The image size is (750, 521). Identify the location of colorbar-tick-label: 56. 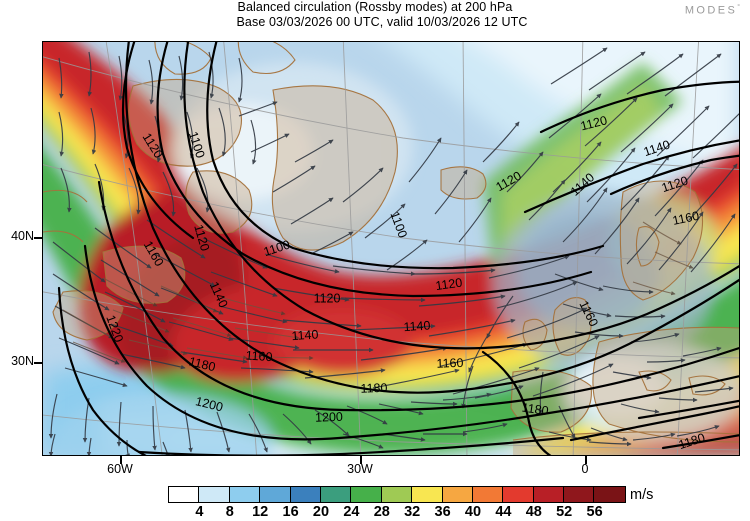
(594, 512).